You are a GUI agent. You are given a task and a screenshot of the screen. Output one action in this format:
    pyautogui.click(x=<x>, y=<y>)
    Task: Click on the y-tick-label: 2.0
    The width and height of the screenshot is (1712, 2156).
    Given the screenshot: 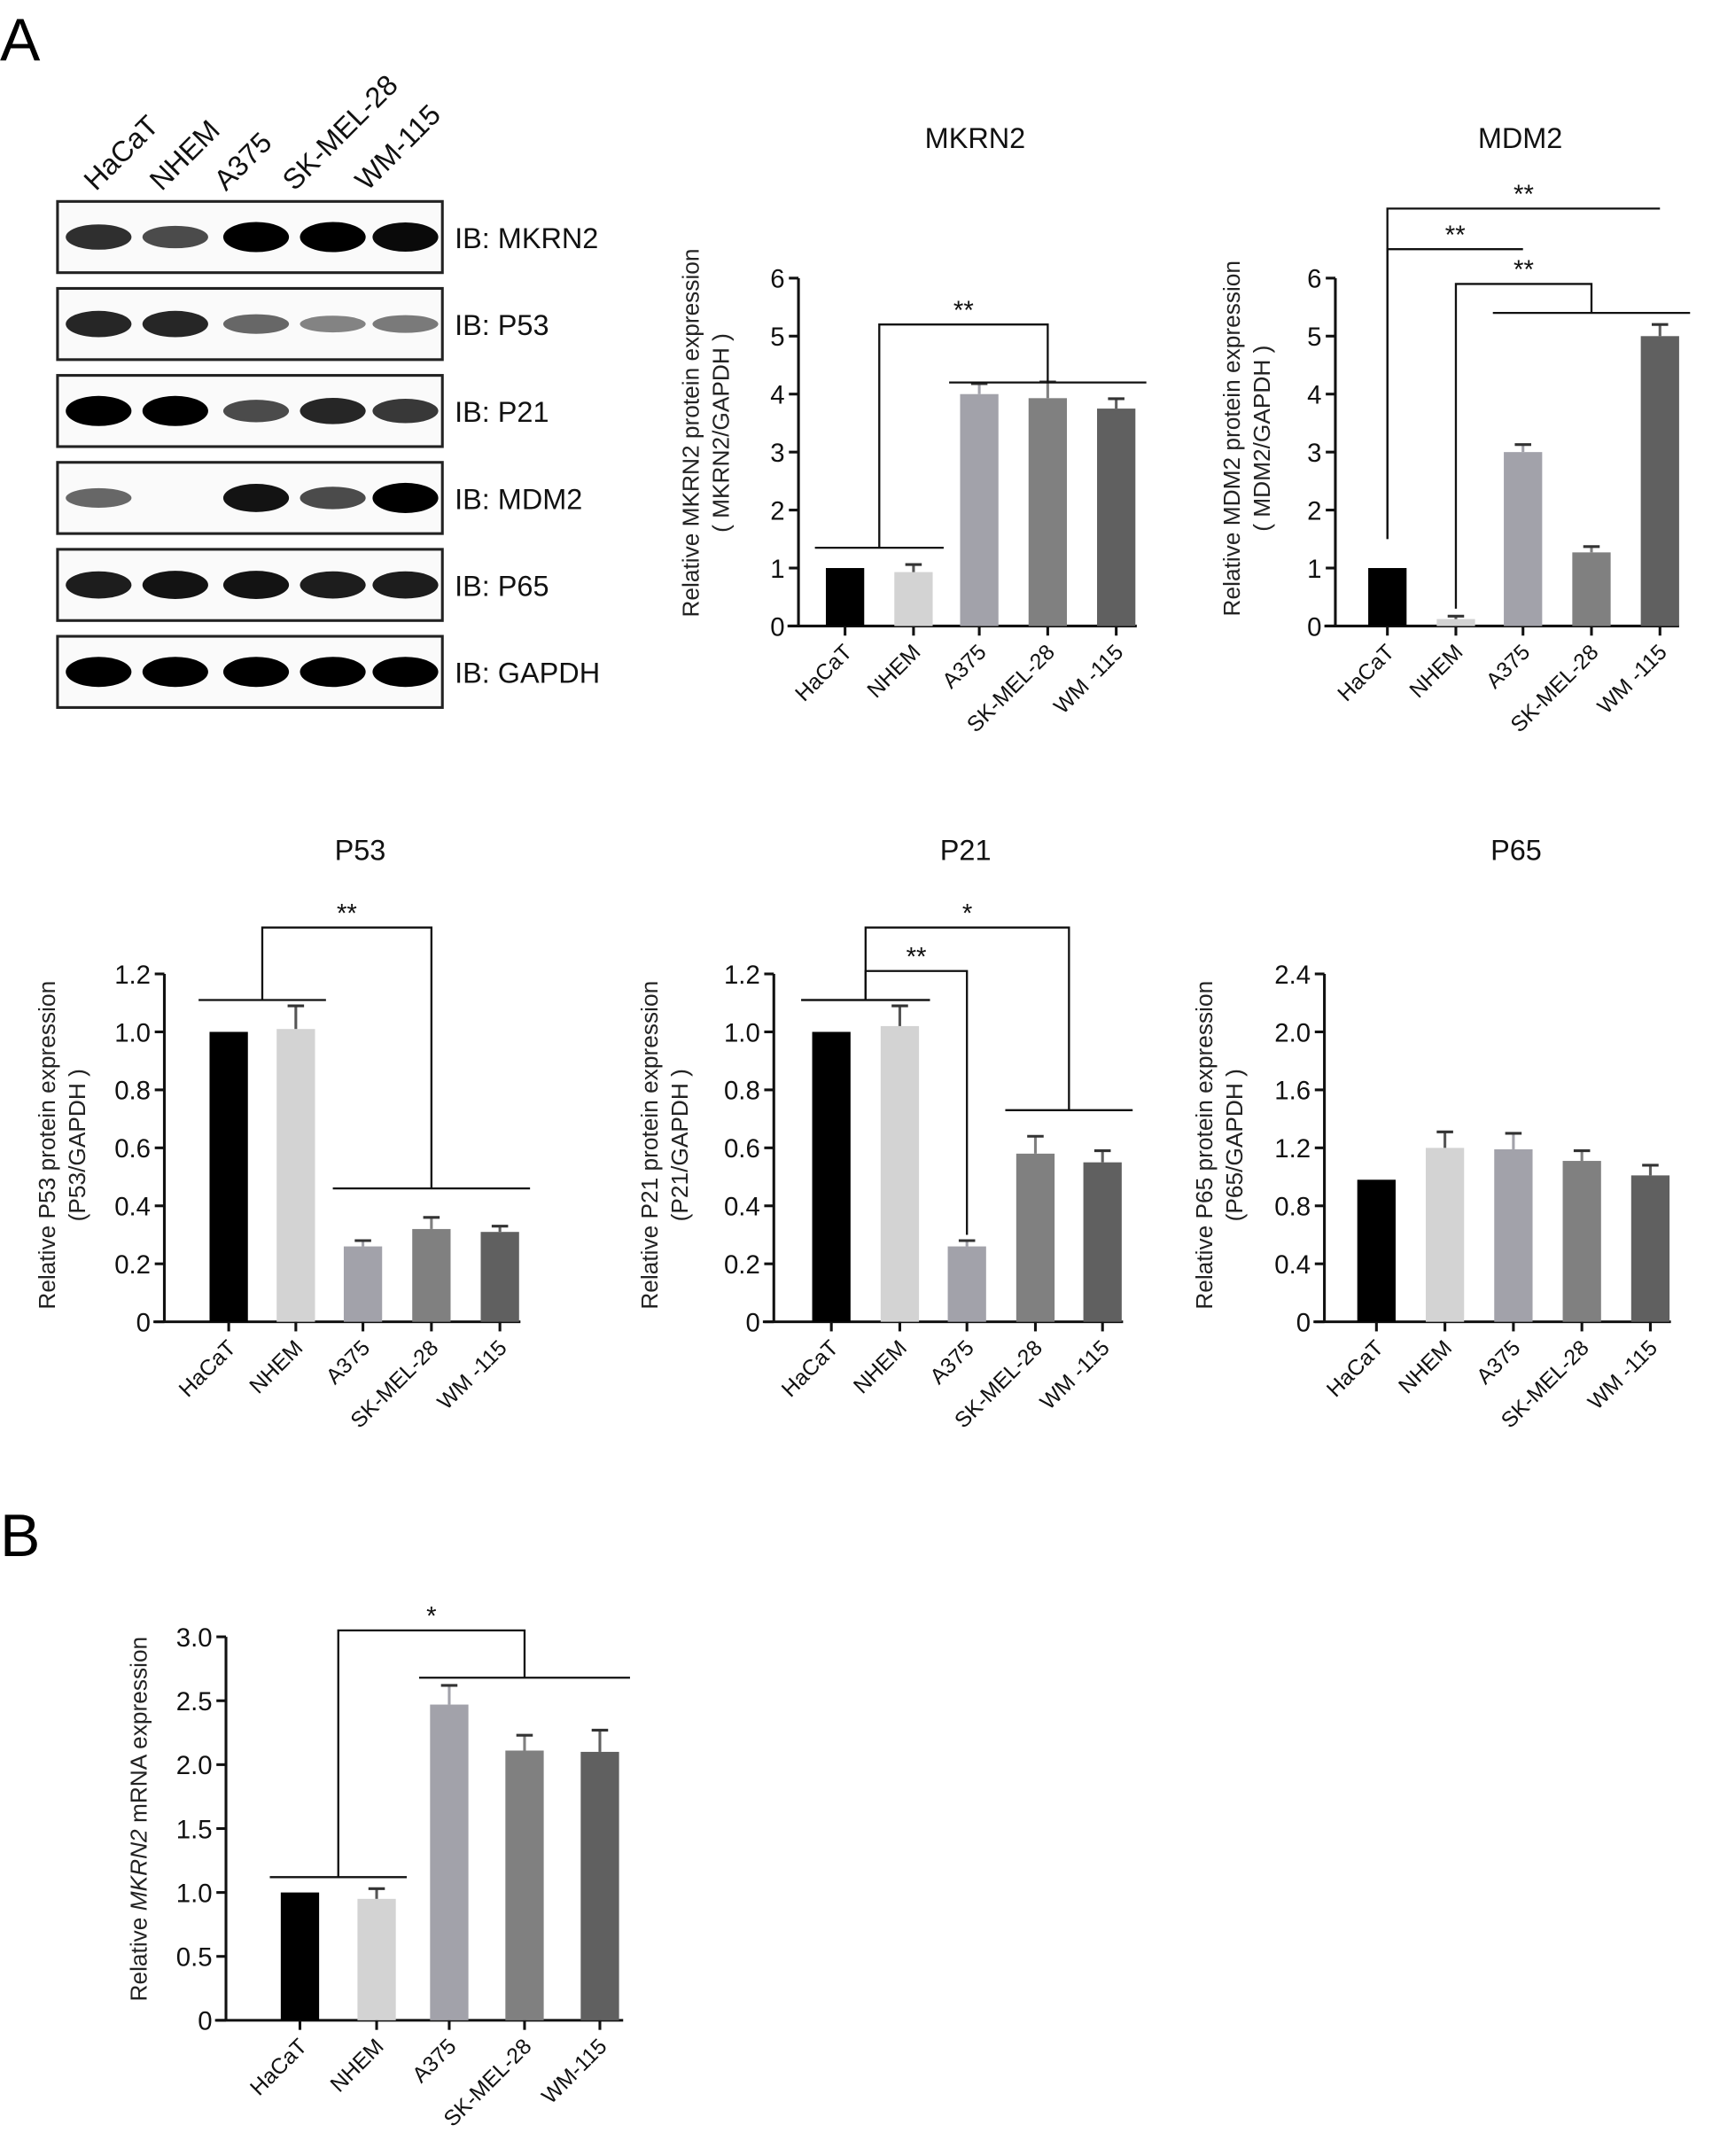 What is the action you would take?
    pyautogui.click(x=194, y=1765)
    